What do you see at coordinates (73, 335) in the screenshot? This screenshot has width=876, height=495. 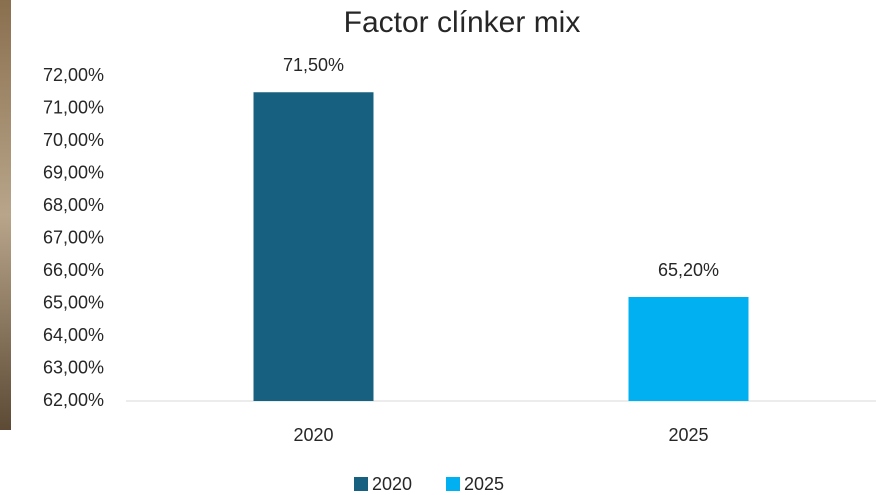 I see `y-tick-label: 64,00%` at bounding box center [73, 335].